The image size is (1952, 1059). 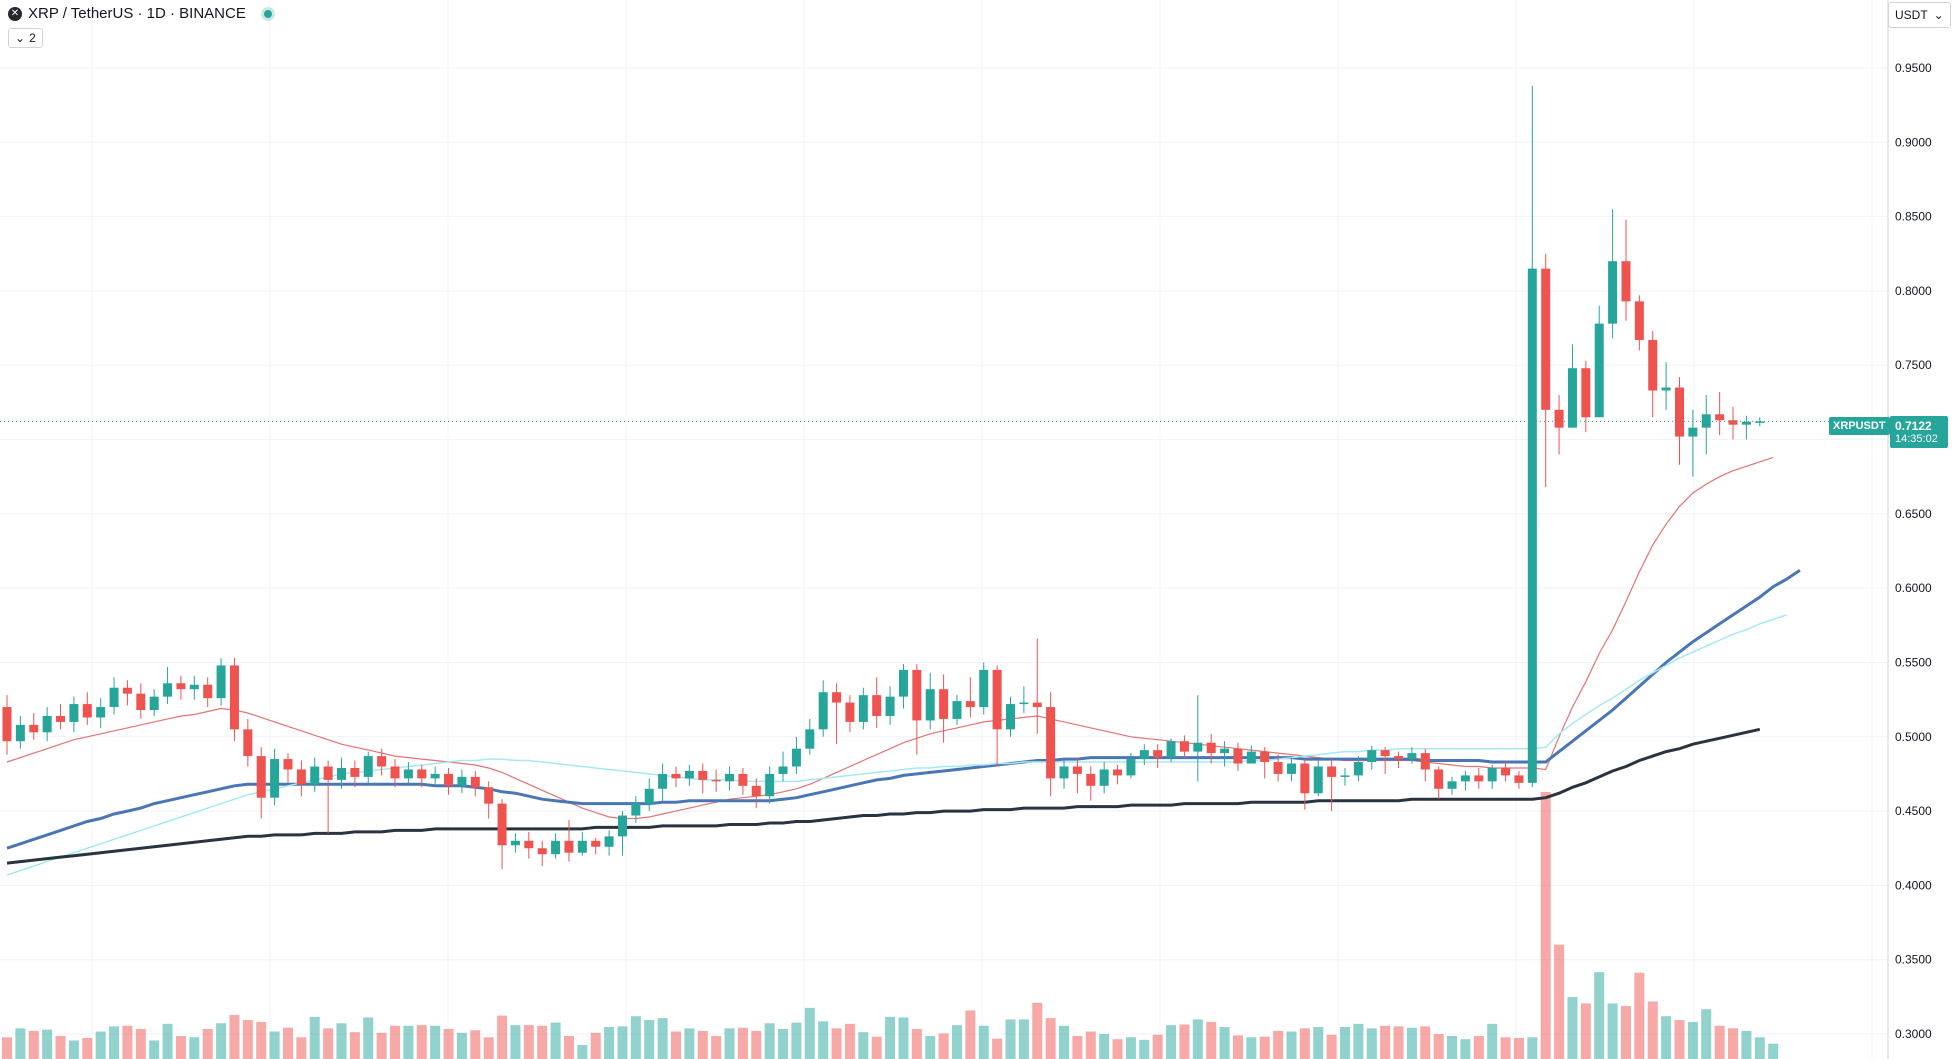 I want to click on chart-legend: ✕ XRP / TetherUS · 1D · BINANCE, so click(x=140, y=13).